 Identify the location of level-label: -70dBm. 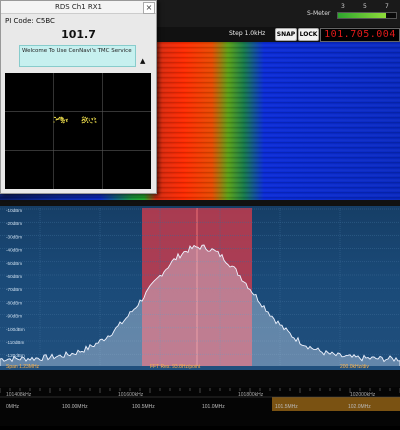
(14, 289).